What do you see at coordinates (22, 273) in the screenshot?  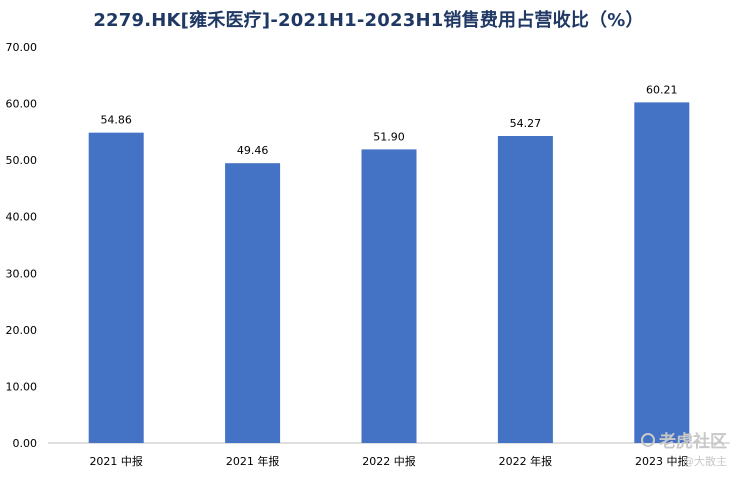 I see `y-tick-label: 30.00` at bounding box center [22, 273].